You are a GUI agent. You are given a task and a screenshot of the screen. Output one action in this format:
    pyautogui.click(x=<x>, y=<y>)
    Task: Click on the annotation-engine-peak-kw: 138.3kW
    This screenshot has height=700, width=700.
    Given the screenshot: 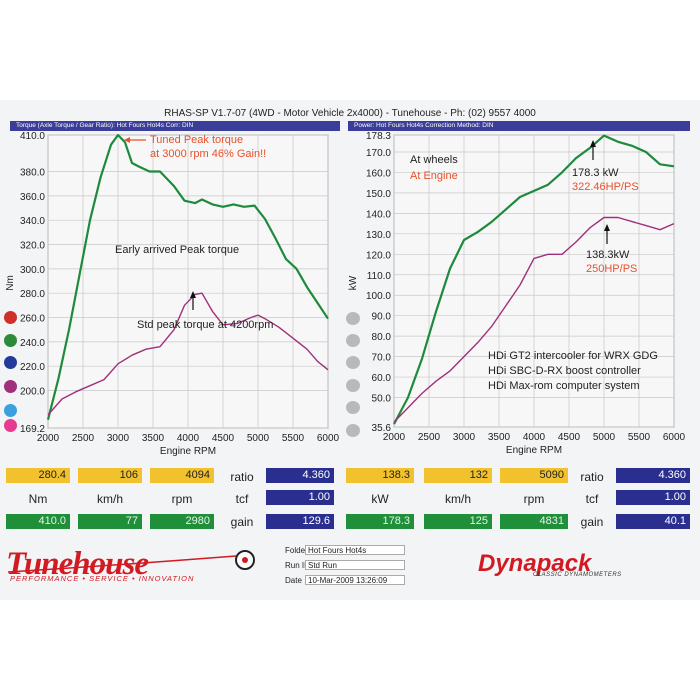 What is the action you would take?
    pyautogui.click(x=608, y=255)
    